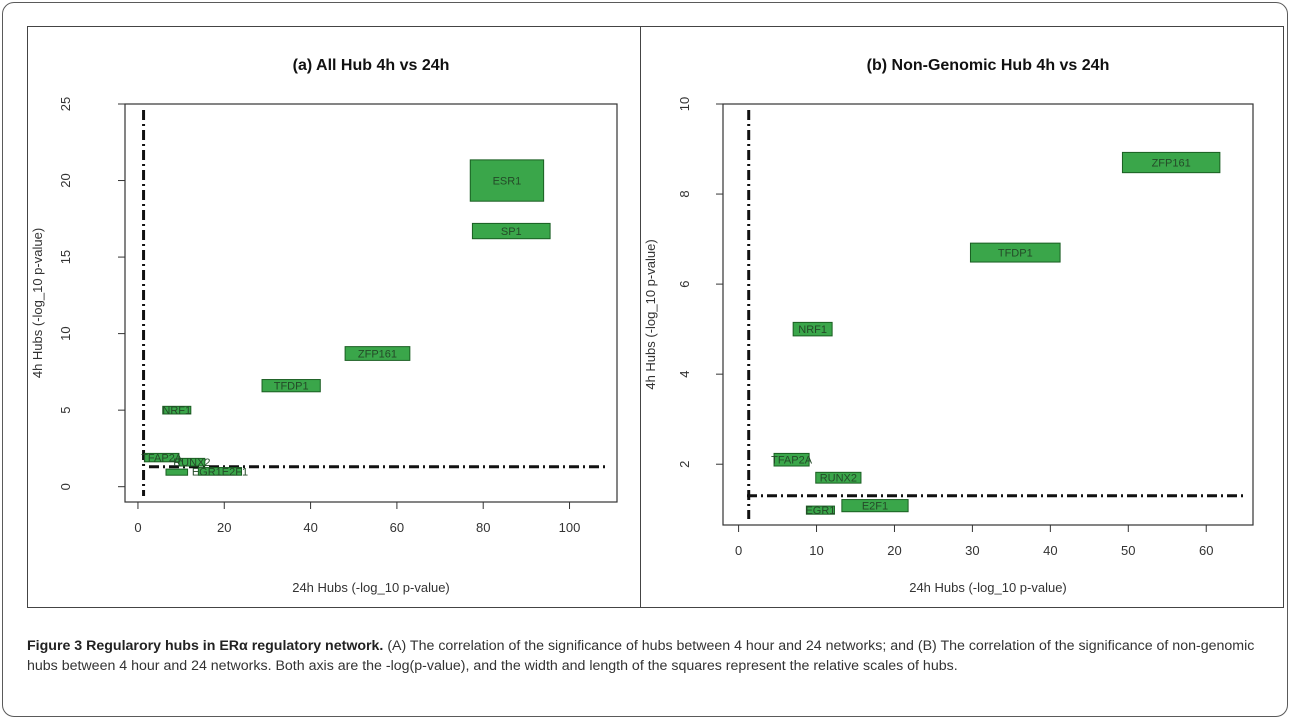 This screenshot has width=1292, height=721. Describe the element at coordinates (483, 527) in the screenshot. I see `x-tick-label: 80` at that location.